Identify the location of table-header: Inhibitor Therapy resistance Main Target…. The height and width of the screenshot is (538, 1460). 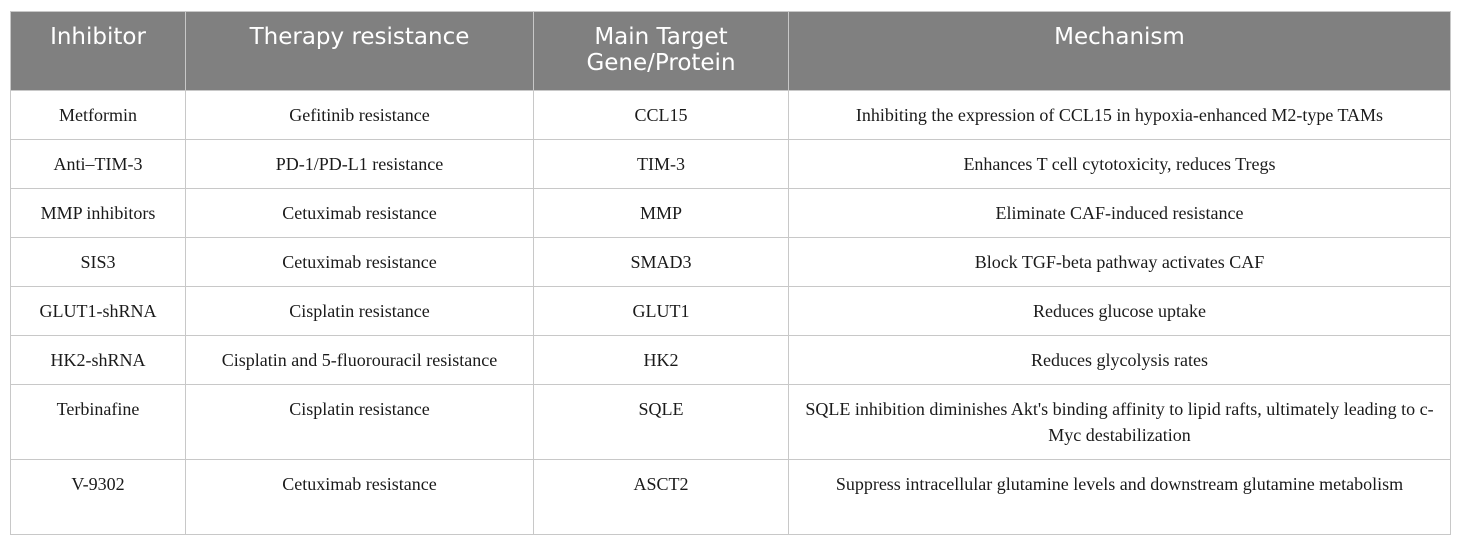
(730, 51).